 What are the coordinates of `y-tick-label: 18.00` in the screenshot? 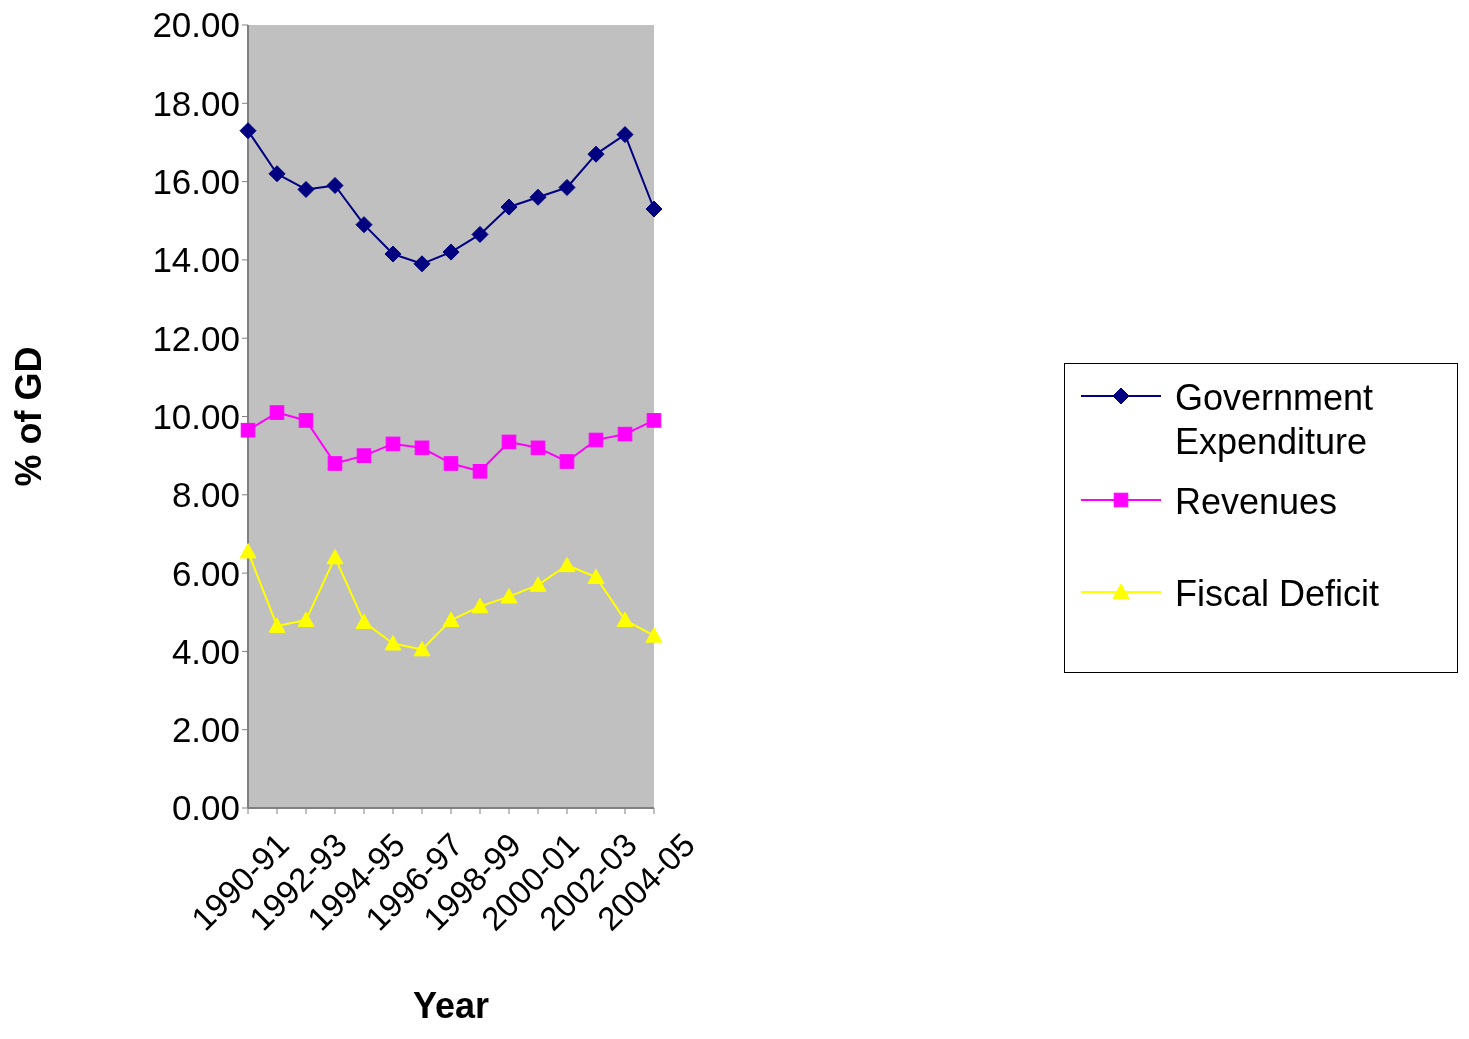 It's located at (196, 103).